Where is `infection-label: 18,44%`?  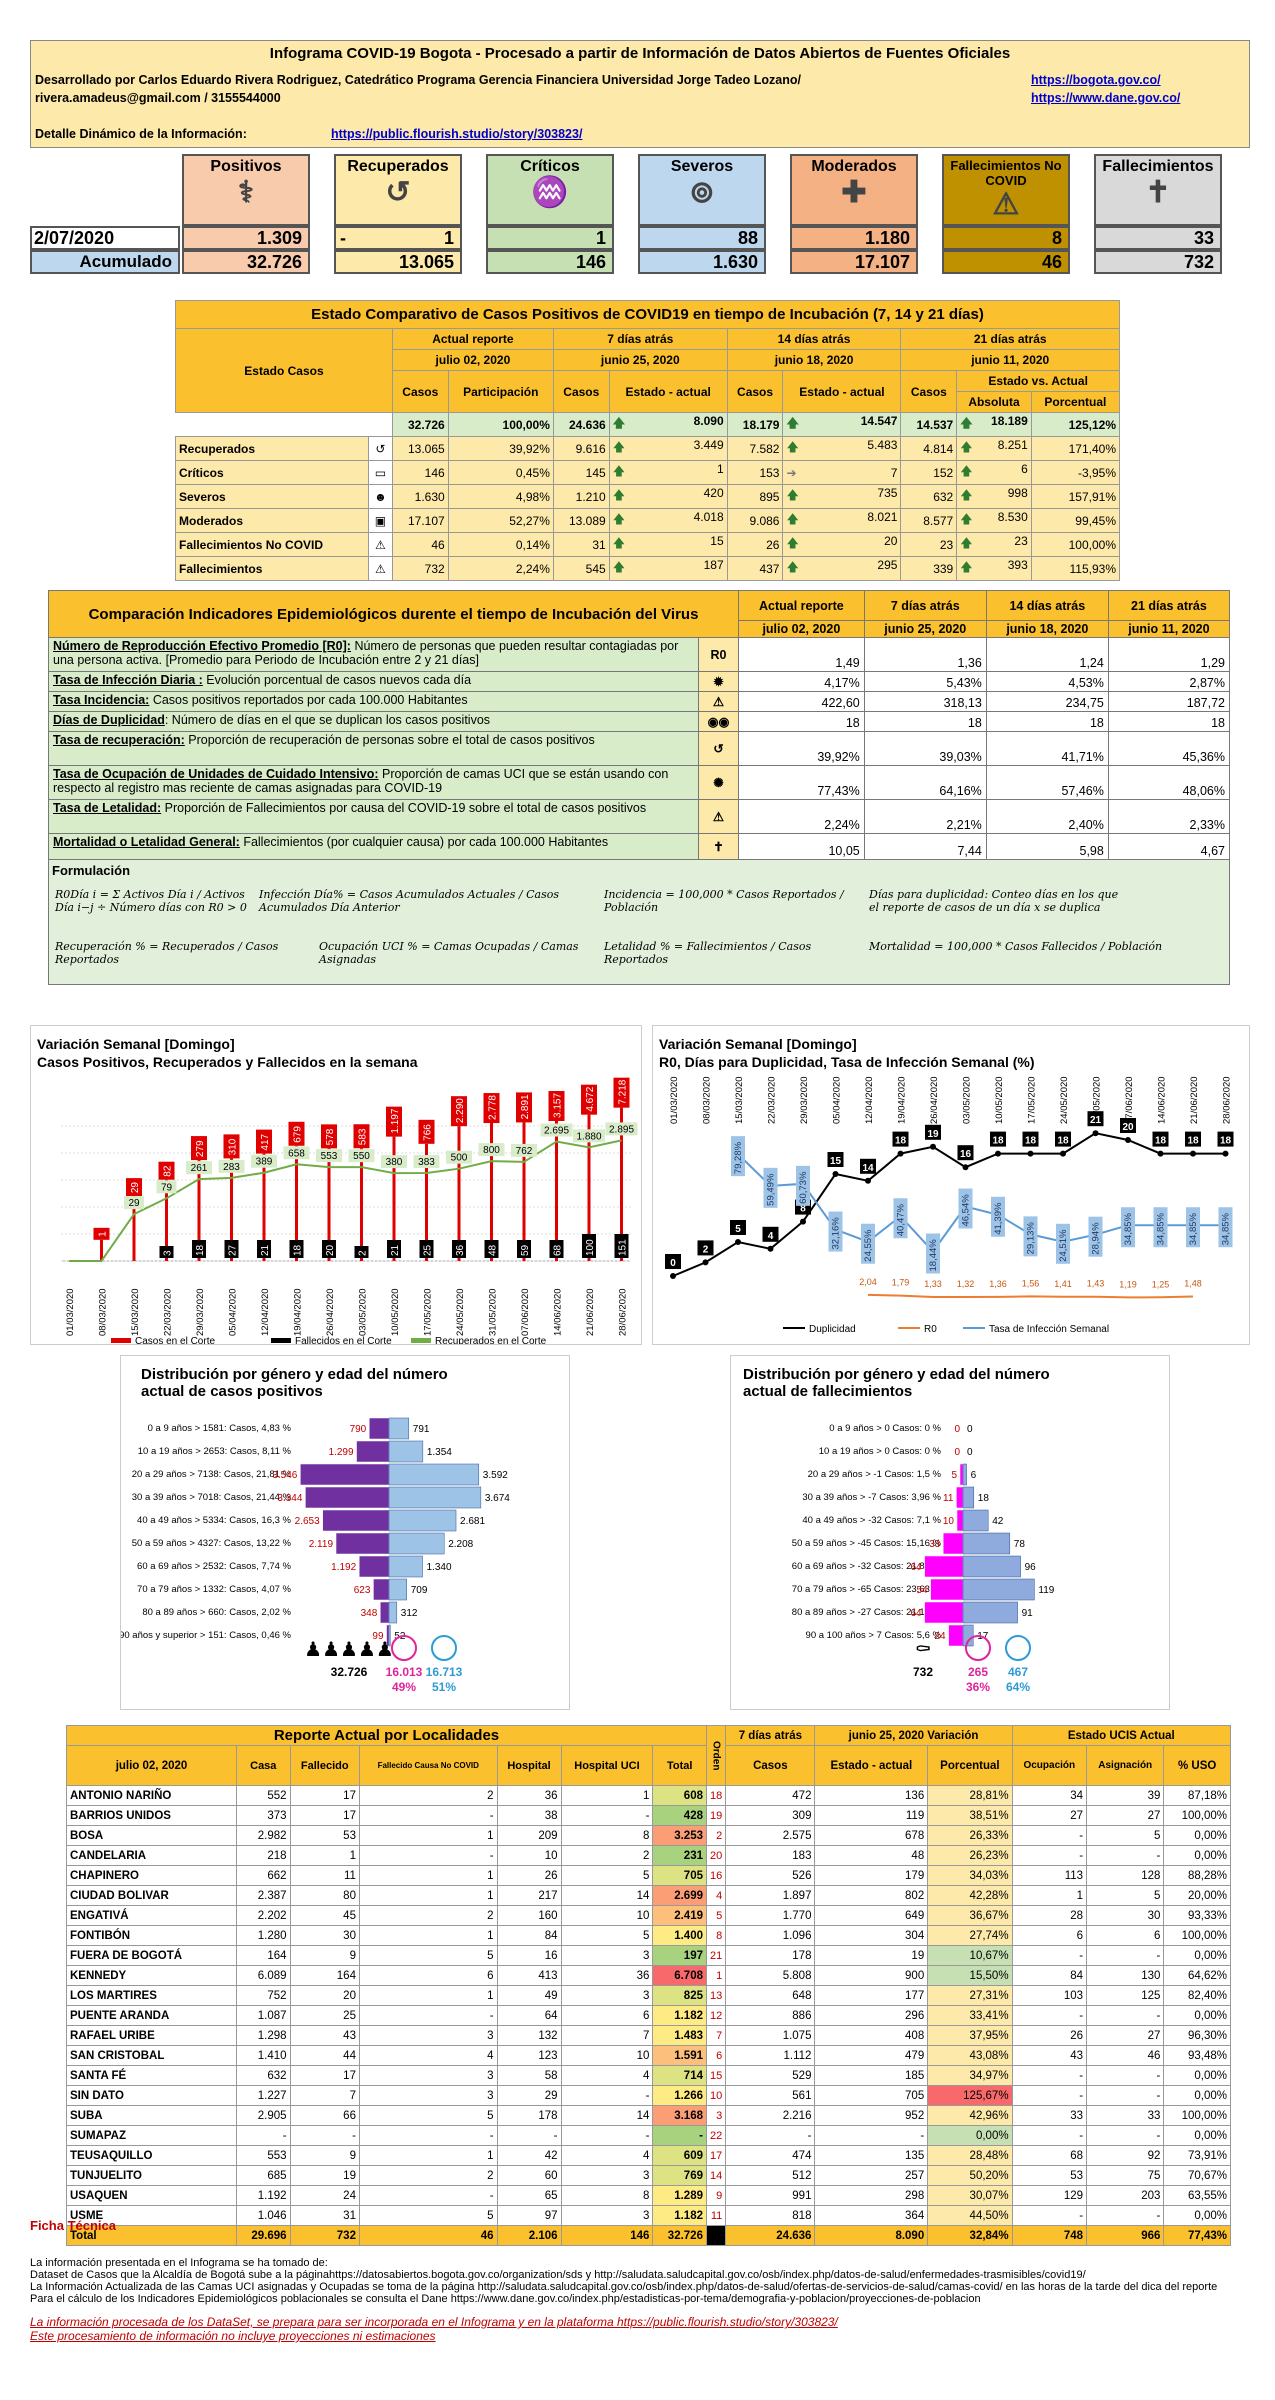
infection-label: 18,44% is located at coordinates (933, 1255).